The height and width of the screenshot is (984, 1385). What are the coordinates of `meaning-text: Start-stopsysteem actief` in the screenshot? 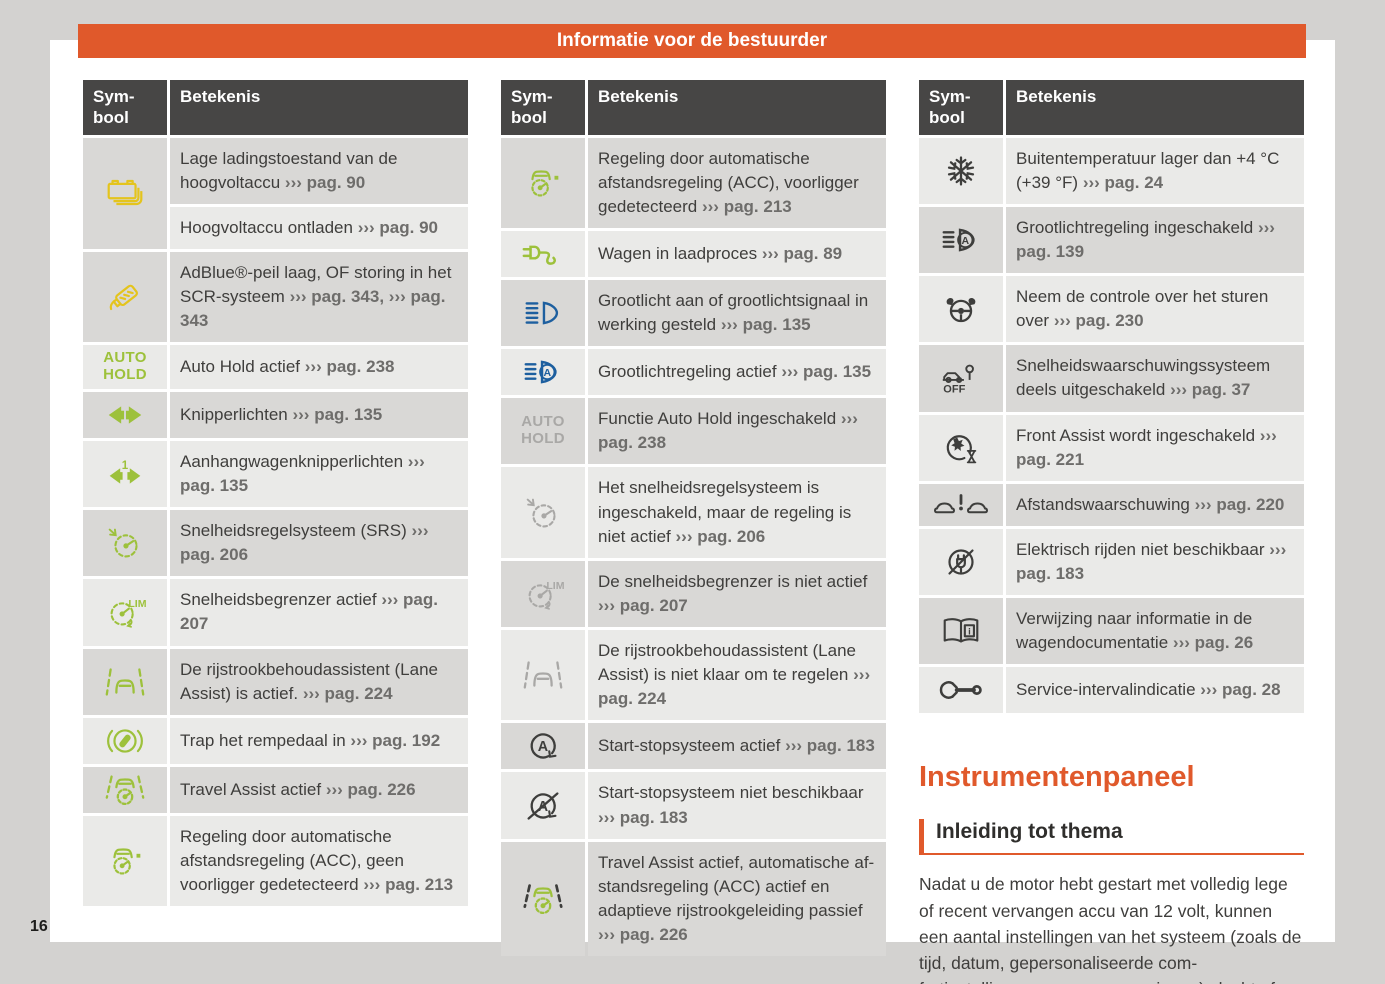 It's located at (689, 746).